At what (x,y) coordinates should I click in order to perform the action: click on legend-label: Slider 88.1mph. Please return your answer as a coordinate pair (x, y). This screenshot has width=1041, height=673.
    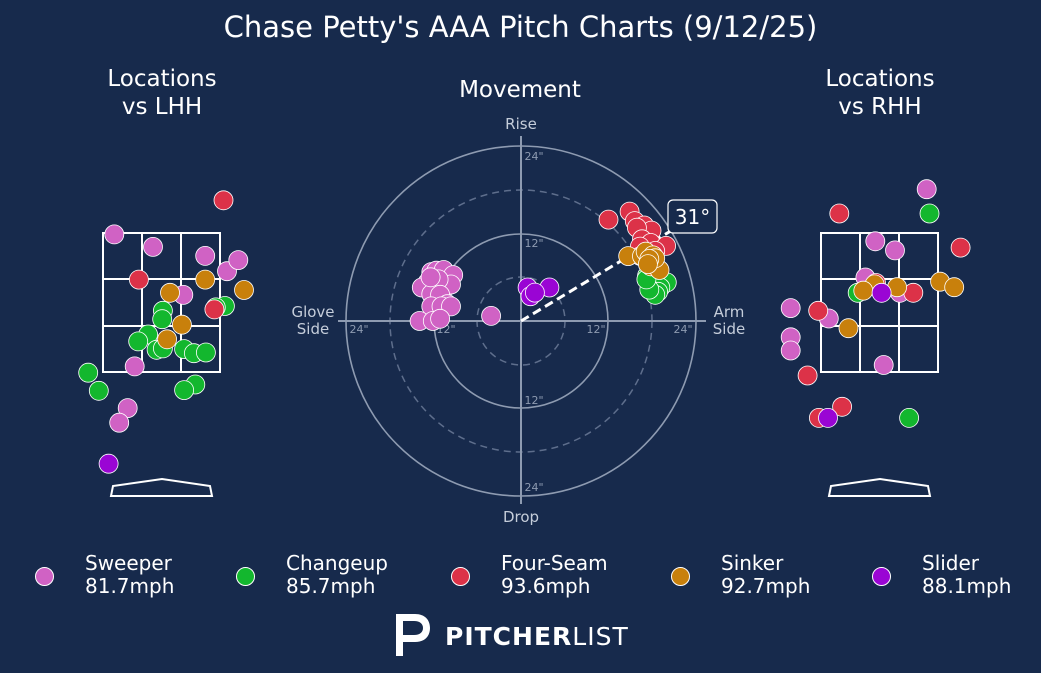
    Looking at the image, I should click on (966, 575).